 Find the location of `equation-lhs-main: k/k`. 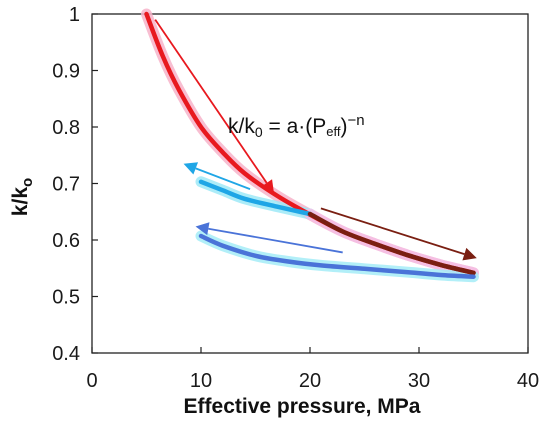

equation-lhs-main: k/k is located at coordinates (241, 126).